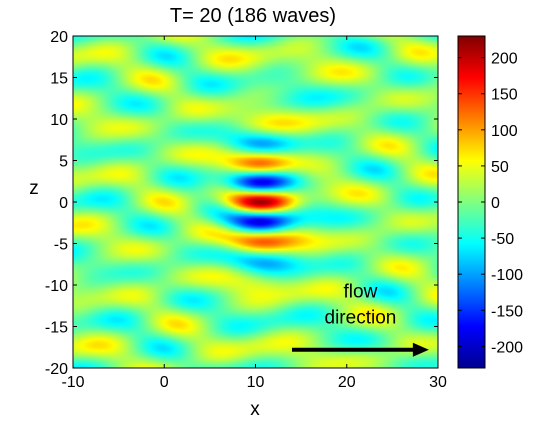 This screenshot has width=560, height=421. I want to click on y-tick-label: -10, so click(56, 286).